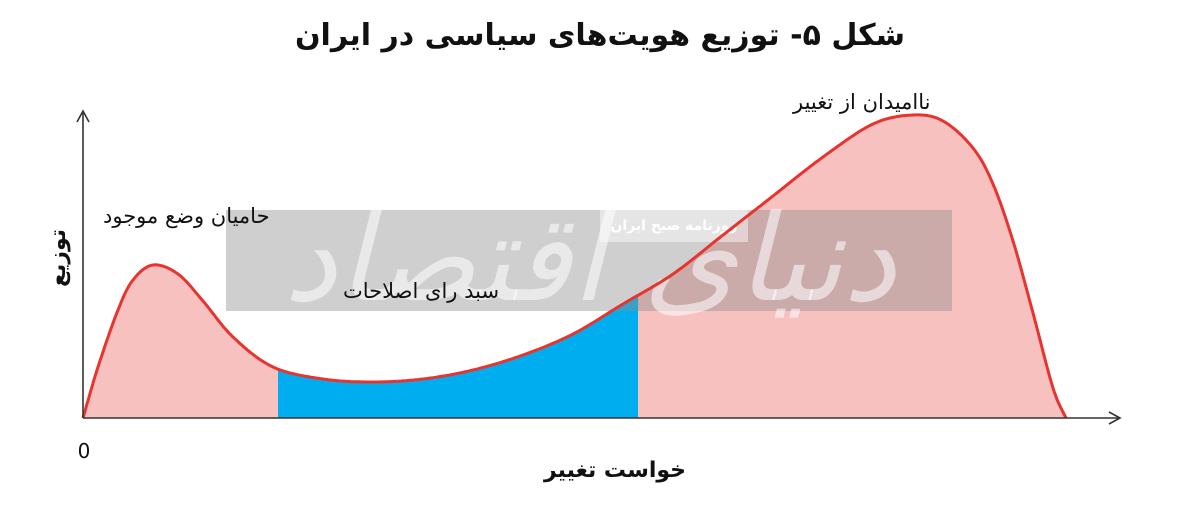  What do you see at coordinates (861, 102) in the screenshot?
I see `annotation-3: ناامیدان از تغییر` at bounding box center [861, 102].